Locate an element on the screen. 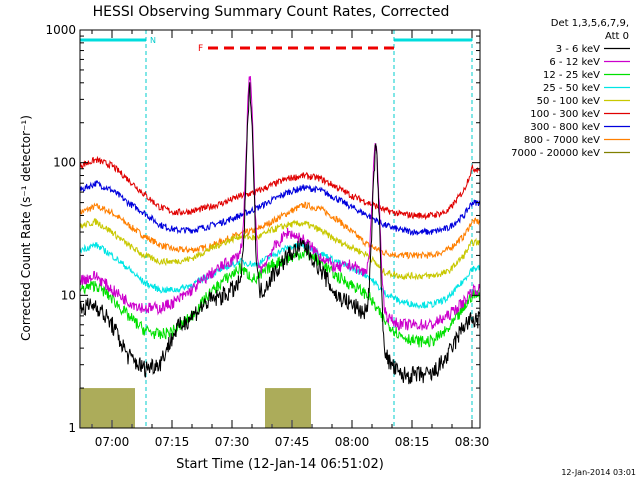  flare-label: F is located at coordinates (200, 49).